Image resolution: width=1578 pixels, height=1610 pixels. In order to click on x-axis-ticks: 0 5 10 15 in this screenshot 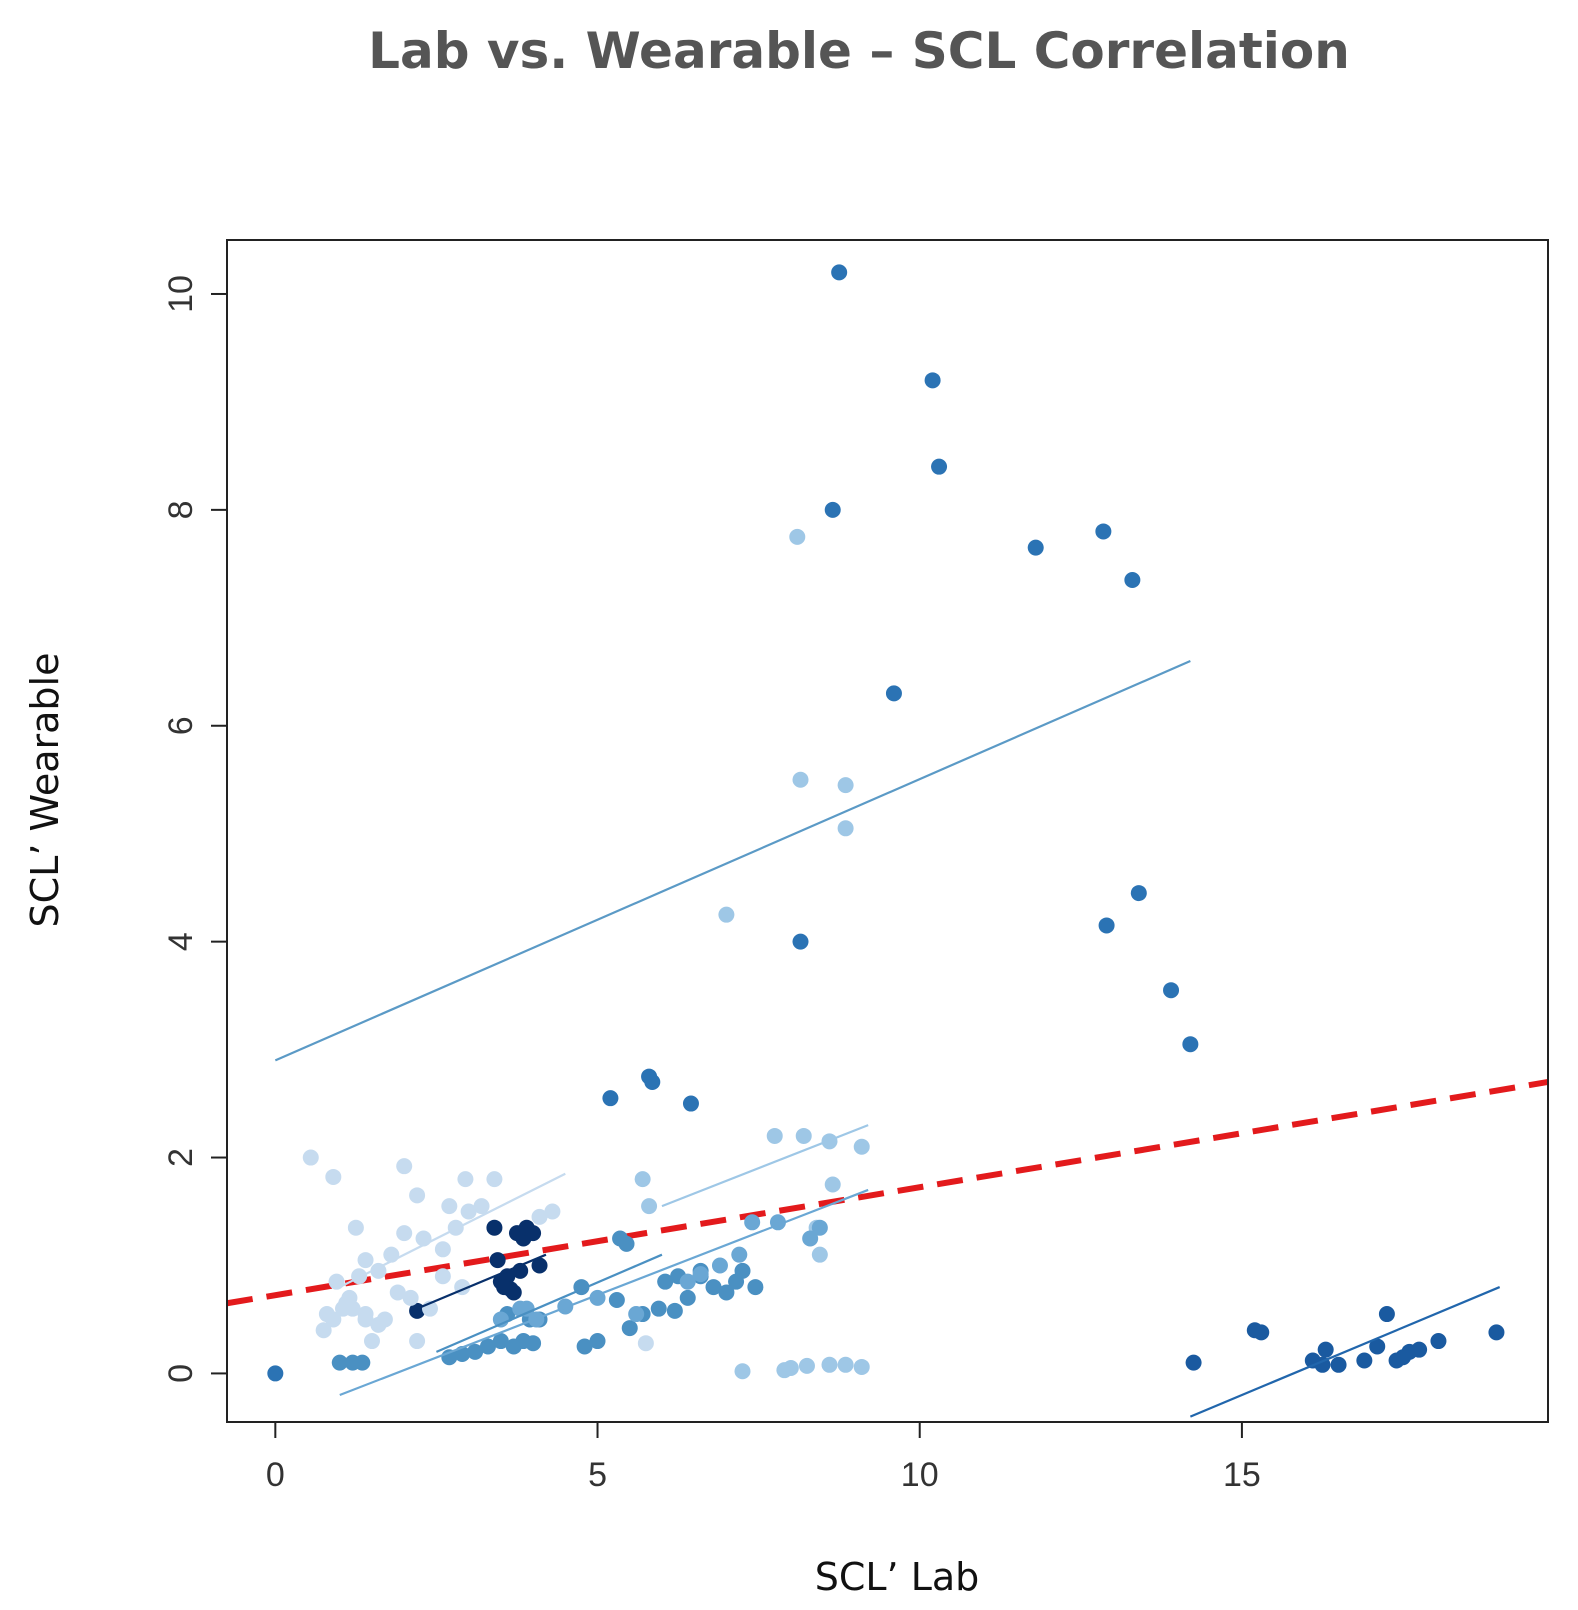, I will do `click(763, 1458)`.